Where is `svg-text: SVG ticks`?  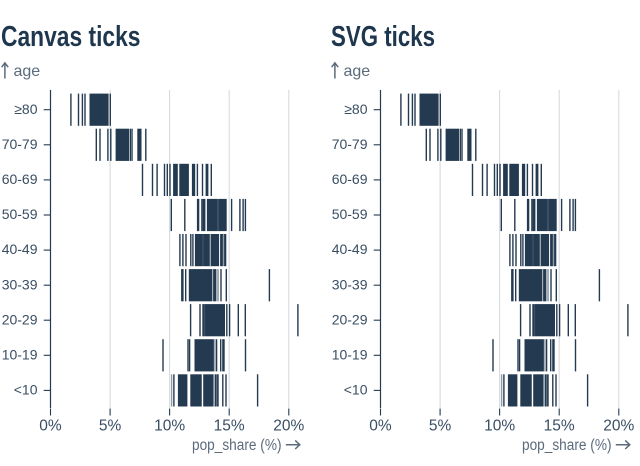
svg-text: SVG ticks is located at coordinates (383, 37).